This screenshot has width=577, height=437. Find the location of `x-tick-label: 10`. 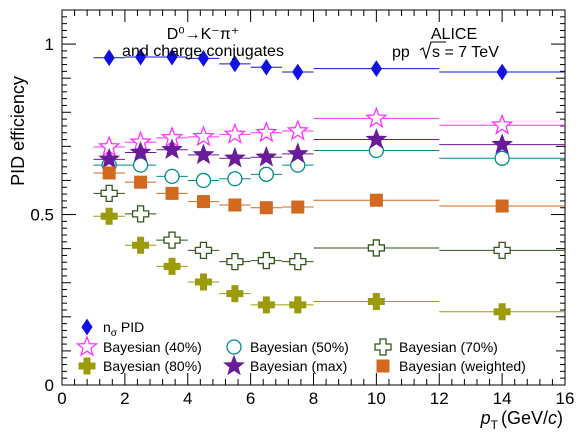

x-tick-label: 10 is located at coordinates (376, 398).